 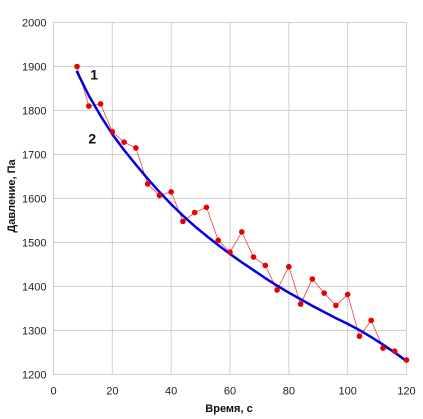 What do you see at coordinates (92, 139) in the screenshot?
I see `curve-label: 2` at bounding box center [92, 139].